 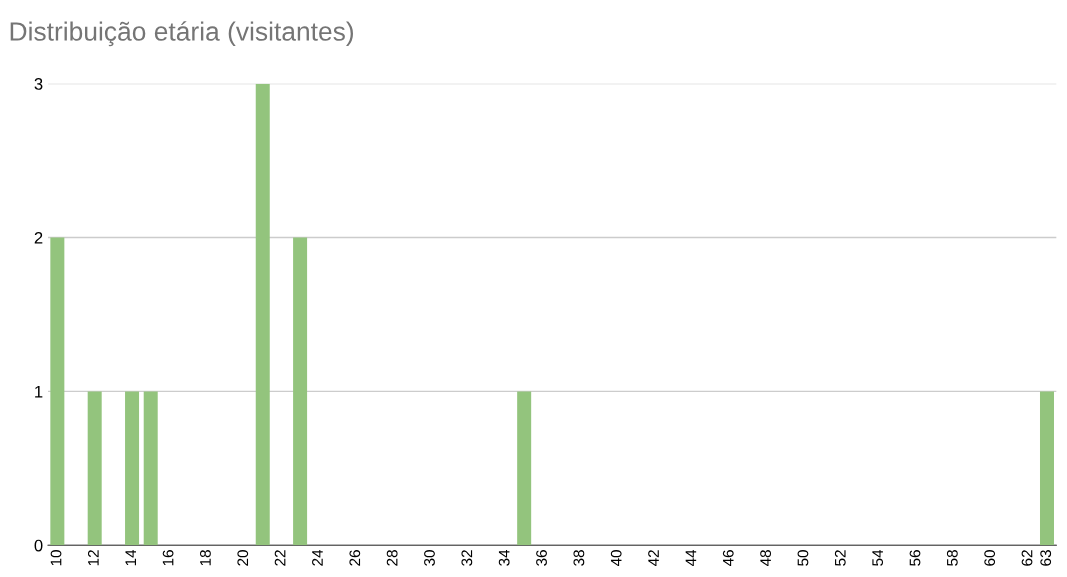 I want to click on x-tick-label: 44, so click(x=691, y=558).